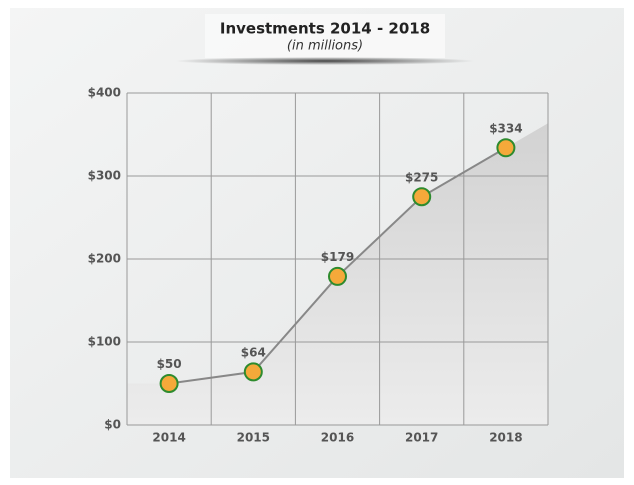  I want to click on y-tick-label: $0, so click(112, 425).